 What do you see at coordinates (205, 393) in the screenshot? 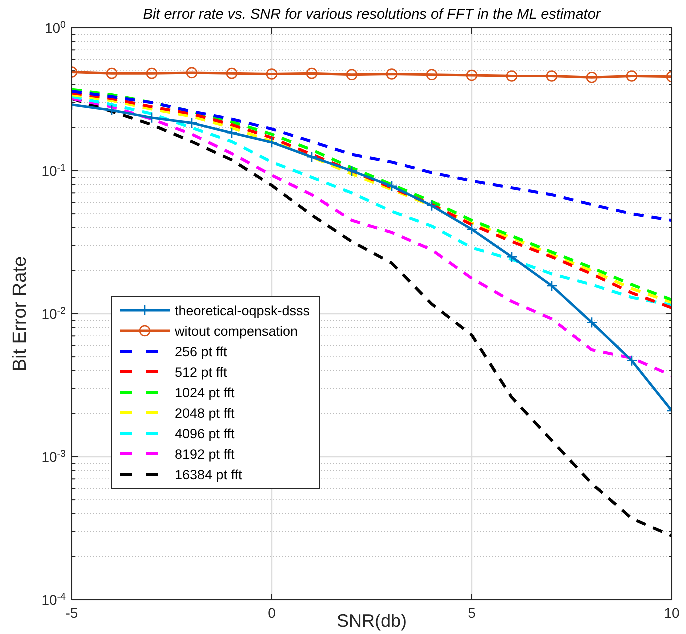
I see `legend-label: 1024 pt fft` at bounding box center [205, 393].